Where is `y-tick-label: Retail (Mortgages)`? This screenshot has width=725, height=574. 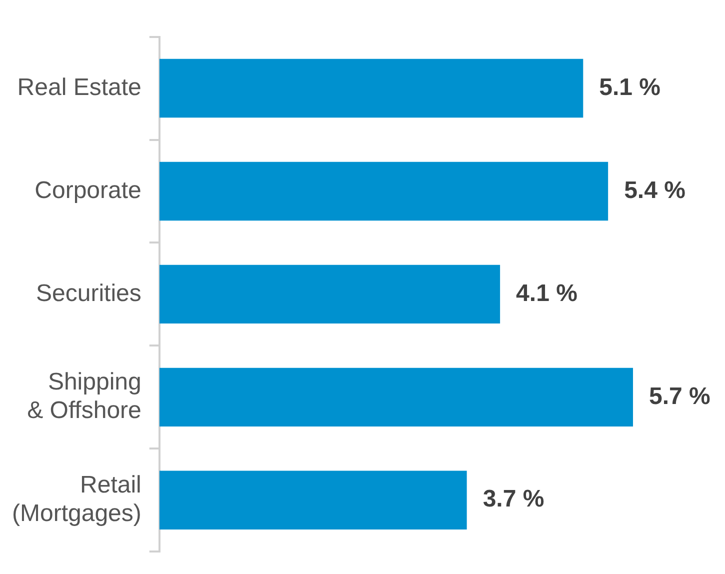
y-tick-label: Retail (Mortgages) is located at coordinates (77, 499).